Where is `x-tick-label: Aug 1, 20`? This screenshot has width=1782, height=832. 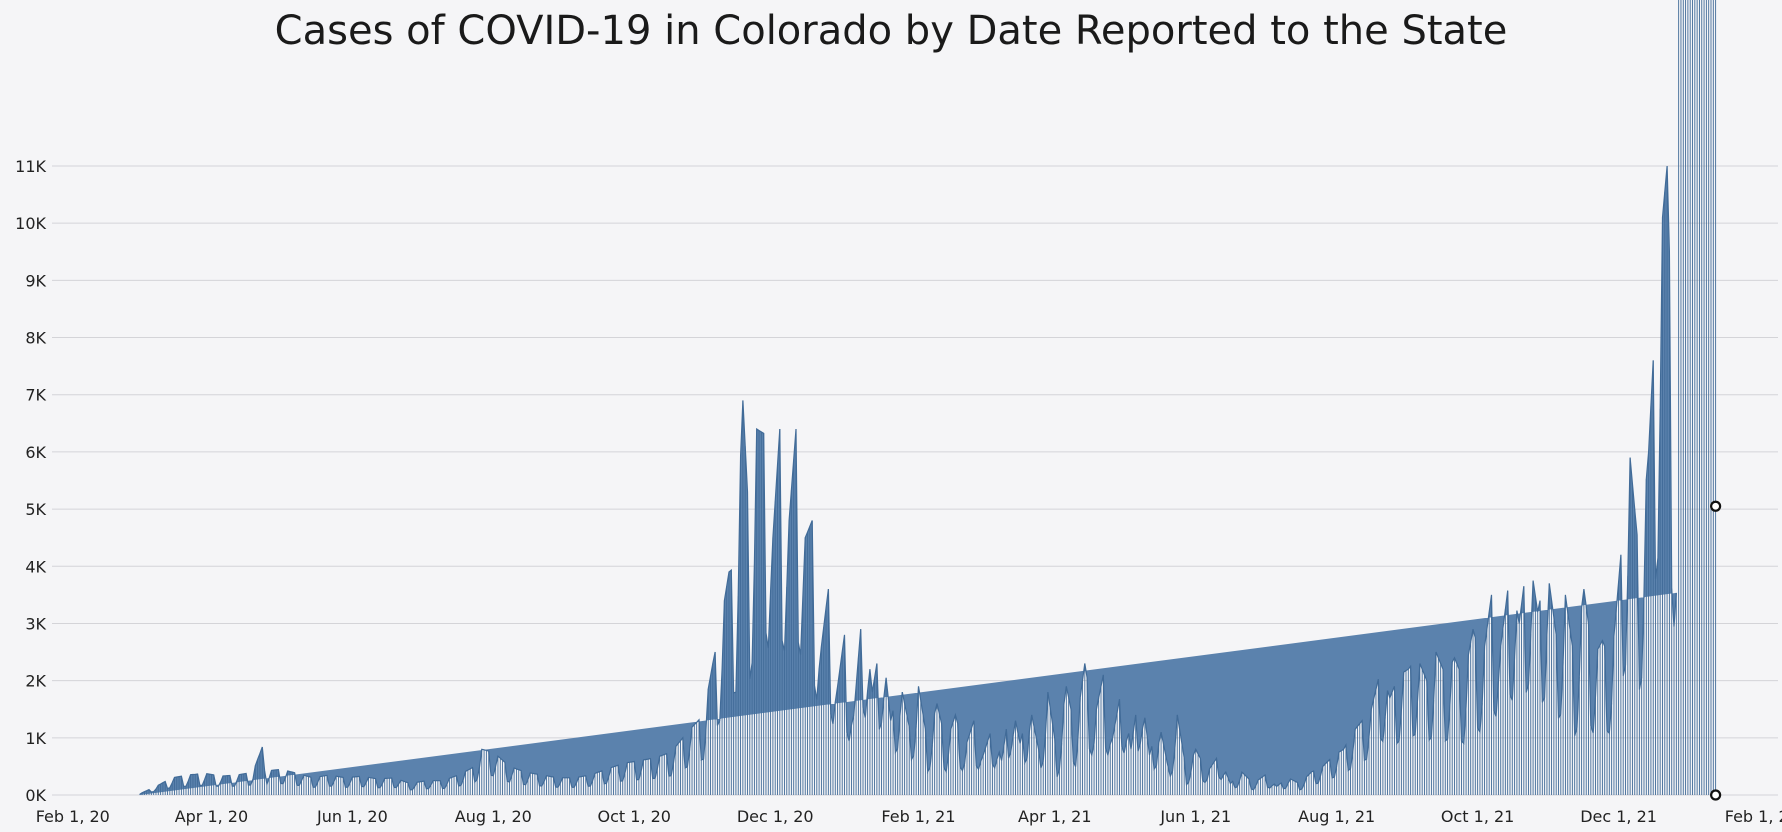 x-tick-label: Aug 1, 20 is located at coordinates (493, 816).